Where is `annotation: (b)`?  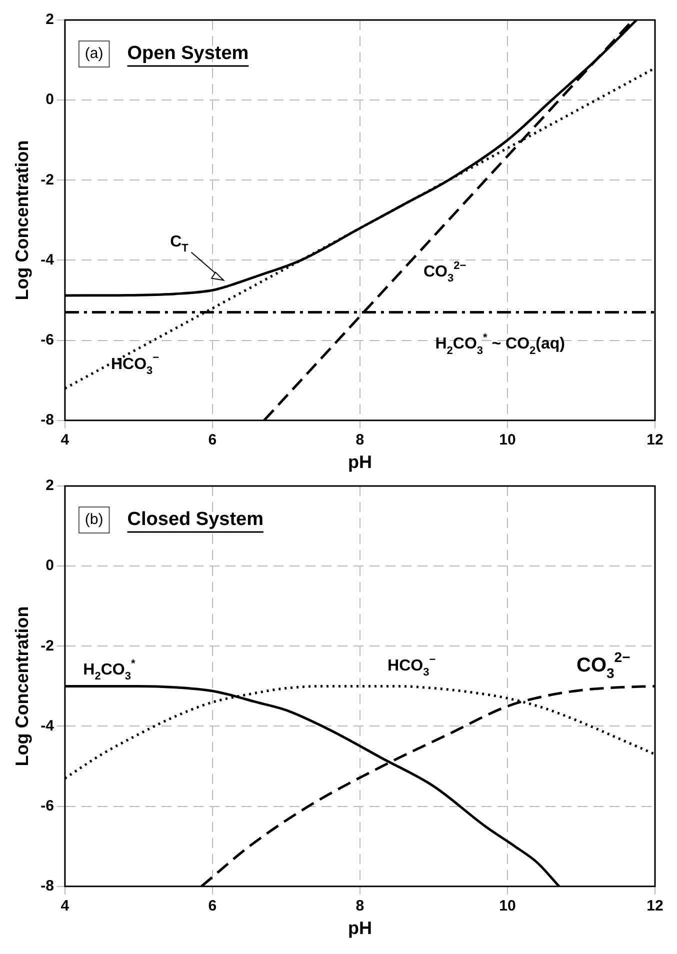
annotation: (b) is located at coordinates (94, 519).